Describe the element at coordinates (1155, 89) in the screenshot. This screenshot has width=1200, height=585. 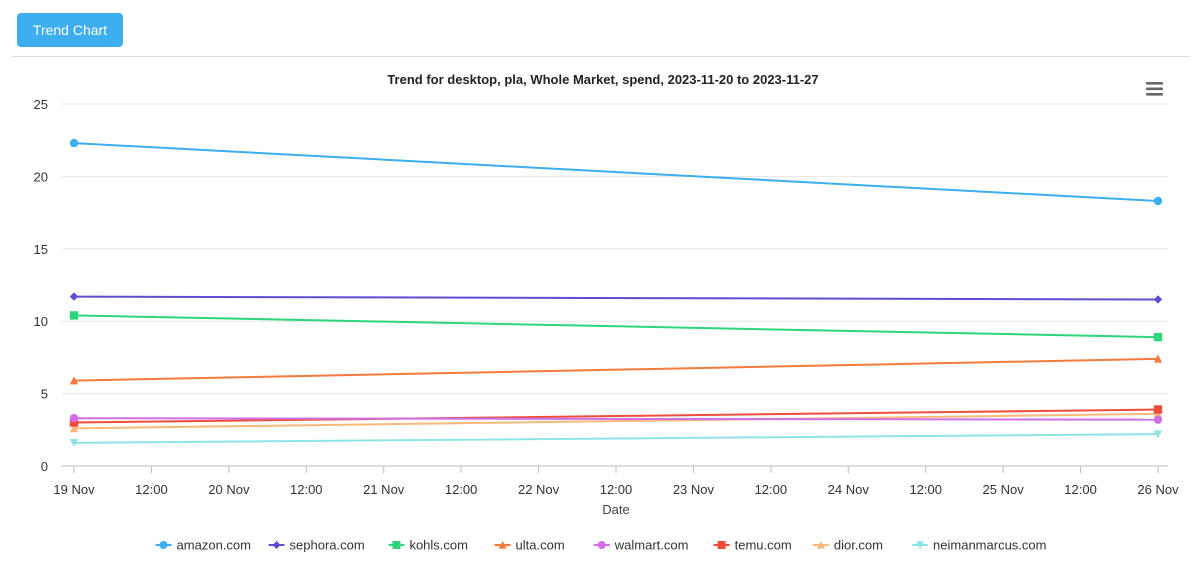
I see `hamburger-menu-icon` at that location.